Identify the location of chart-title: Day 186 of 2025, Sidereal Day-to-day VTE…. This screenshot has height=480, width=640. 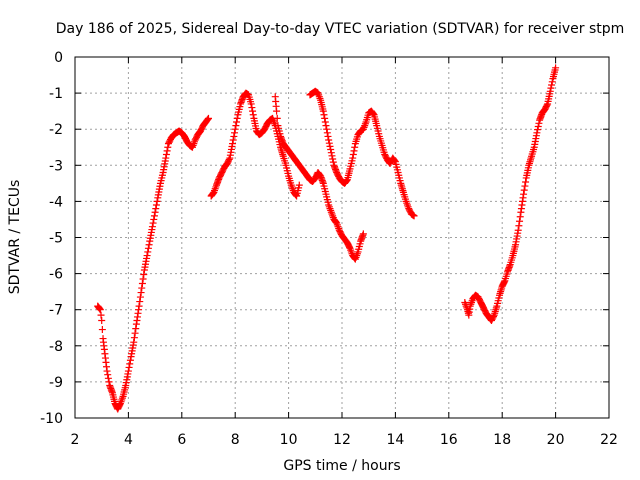
(340, 29).